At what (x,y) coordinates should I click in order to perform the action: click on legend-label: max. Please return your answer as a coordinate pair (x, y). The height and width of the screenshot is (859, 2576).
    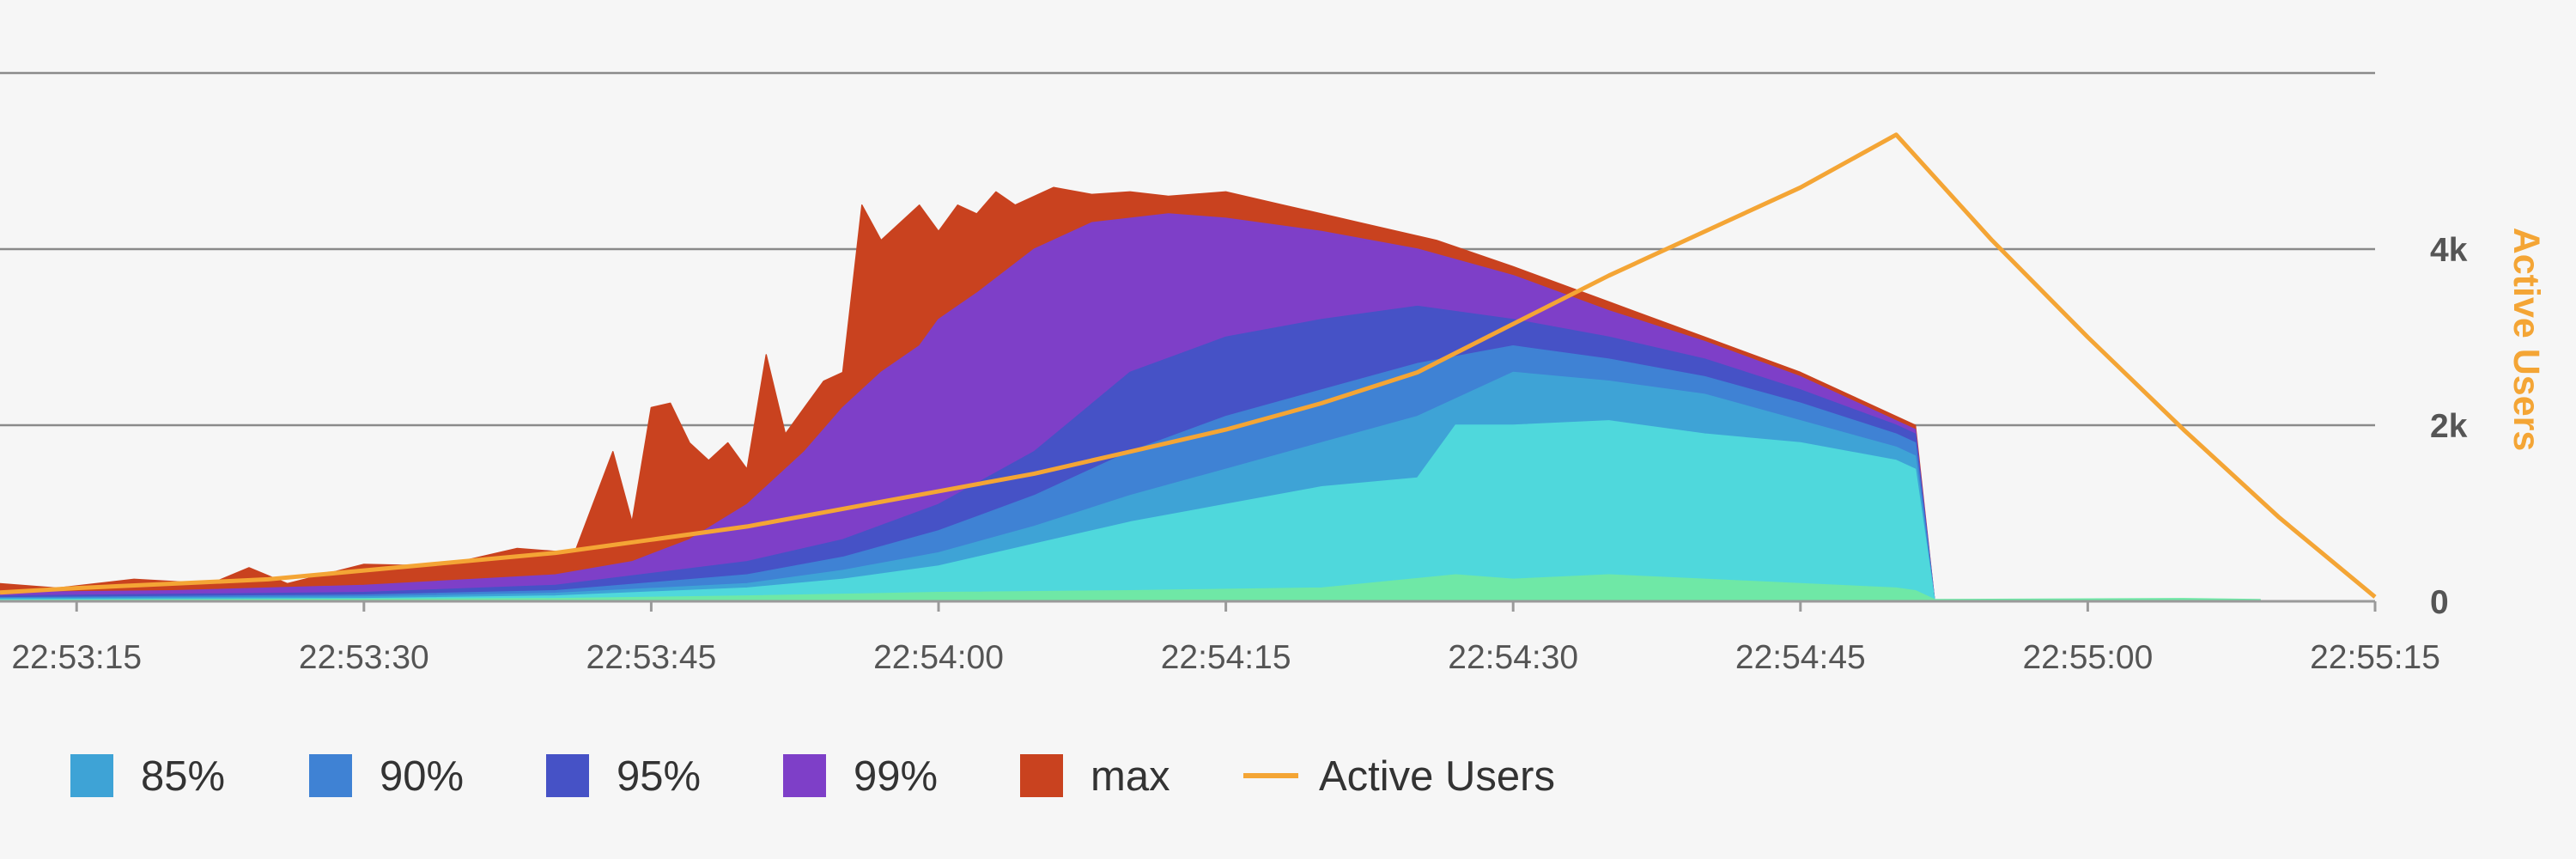
    Looking at the image, I should click on (1130, 776).